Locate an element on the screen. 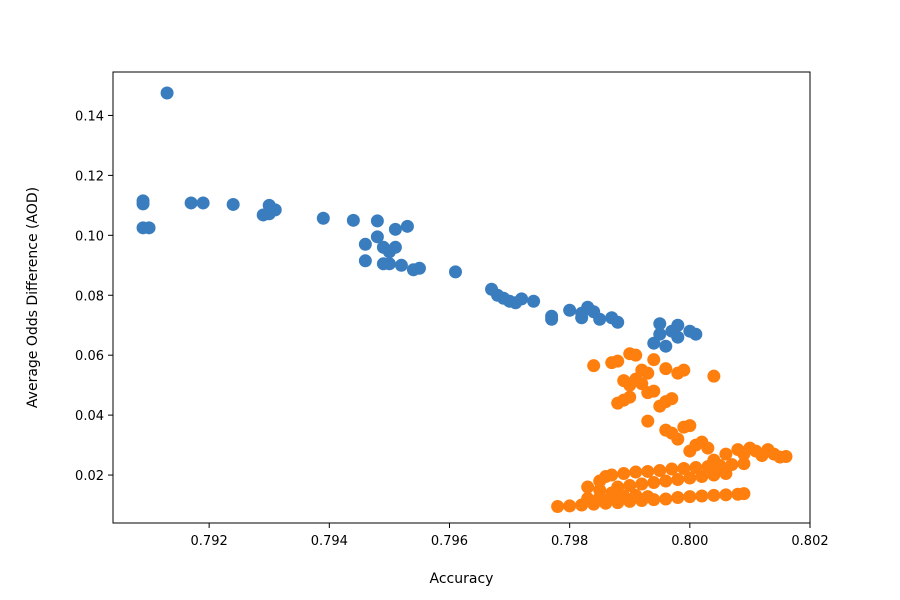  x-tick-label: 0.800 is located at coordinates (689, 541).